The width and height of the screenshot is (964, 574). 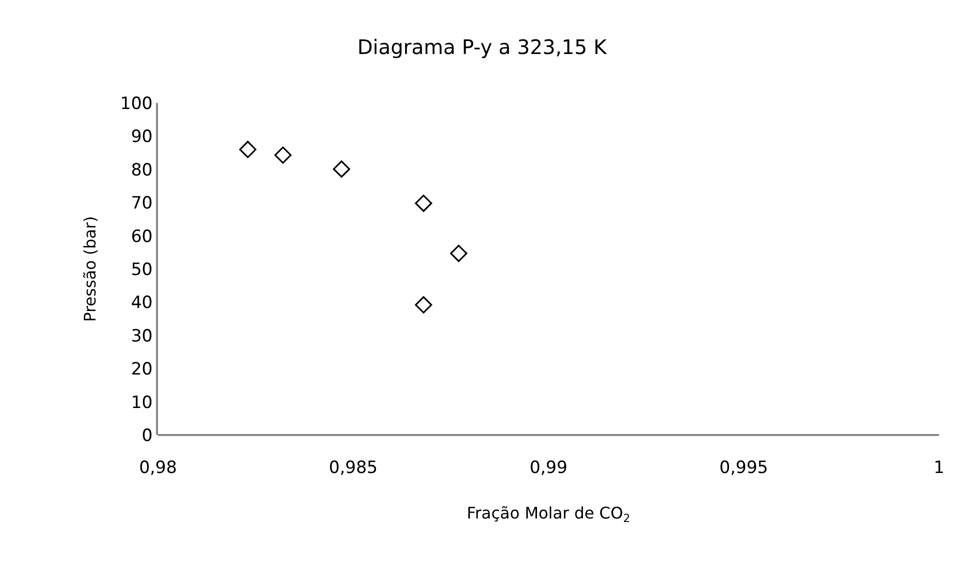 I want to click on y-tick-label: 70, so click(x=141, y=204).